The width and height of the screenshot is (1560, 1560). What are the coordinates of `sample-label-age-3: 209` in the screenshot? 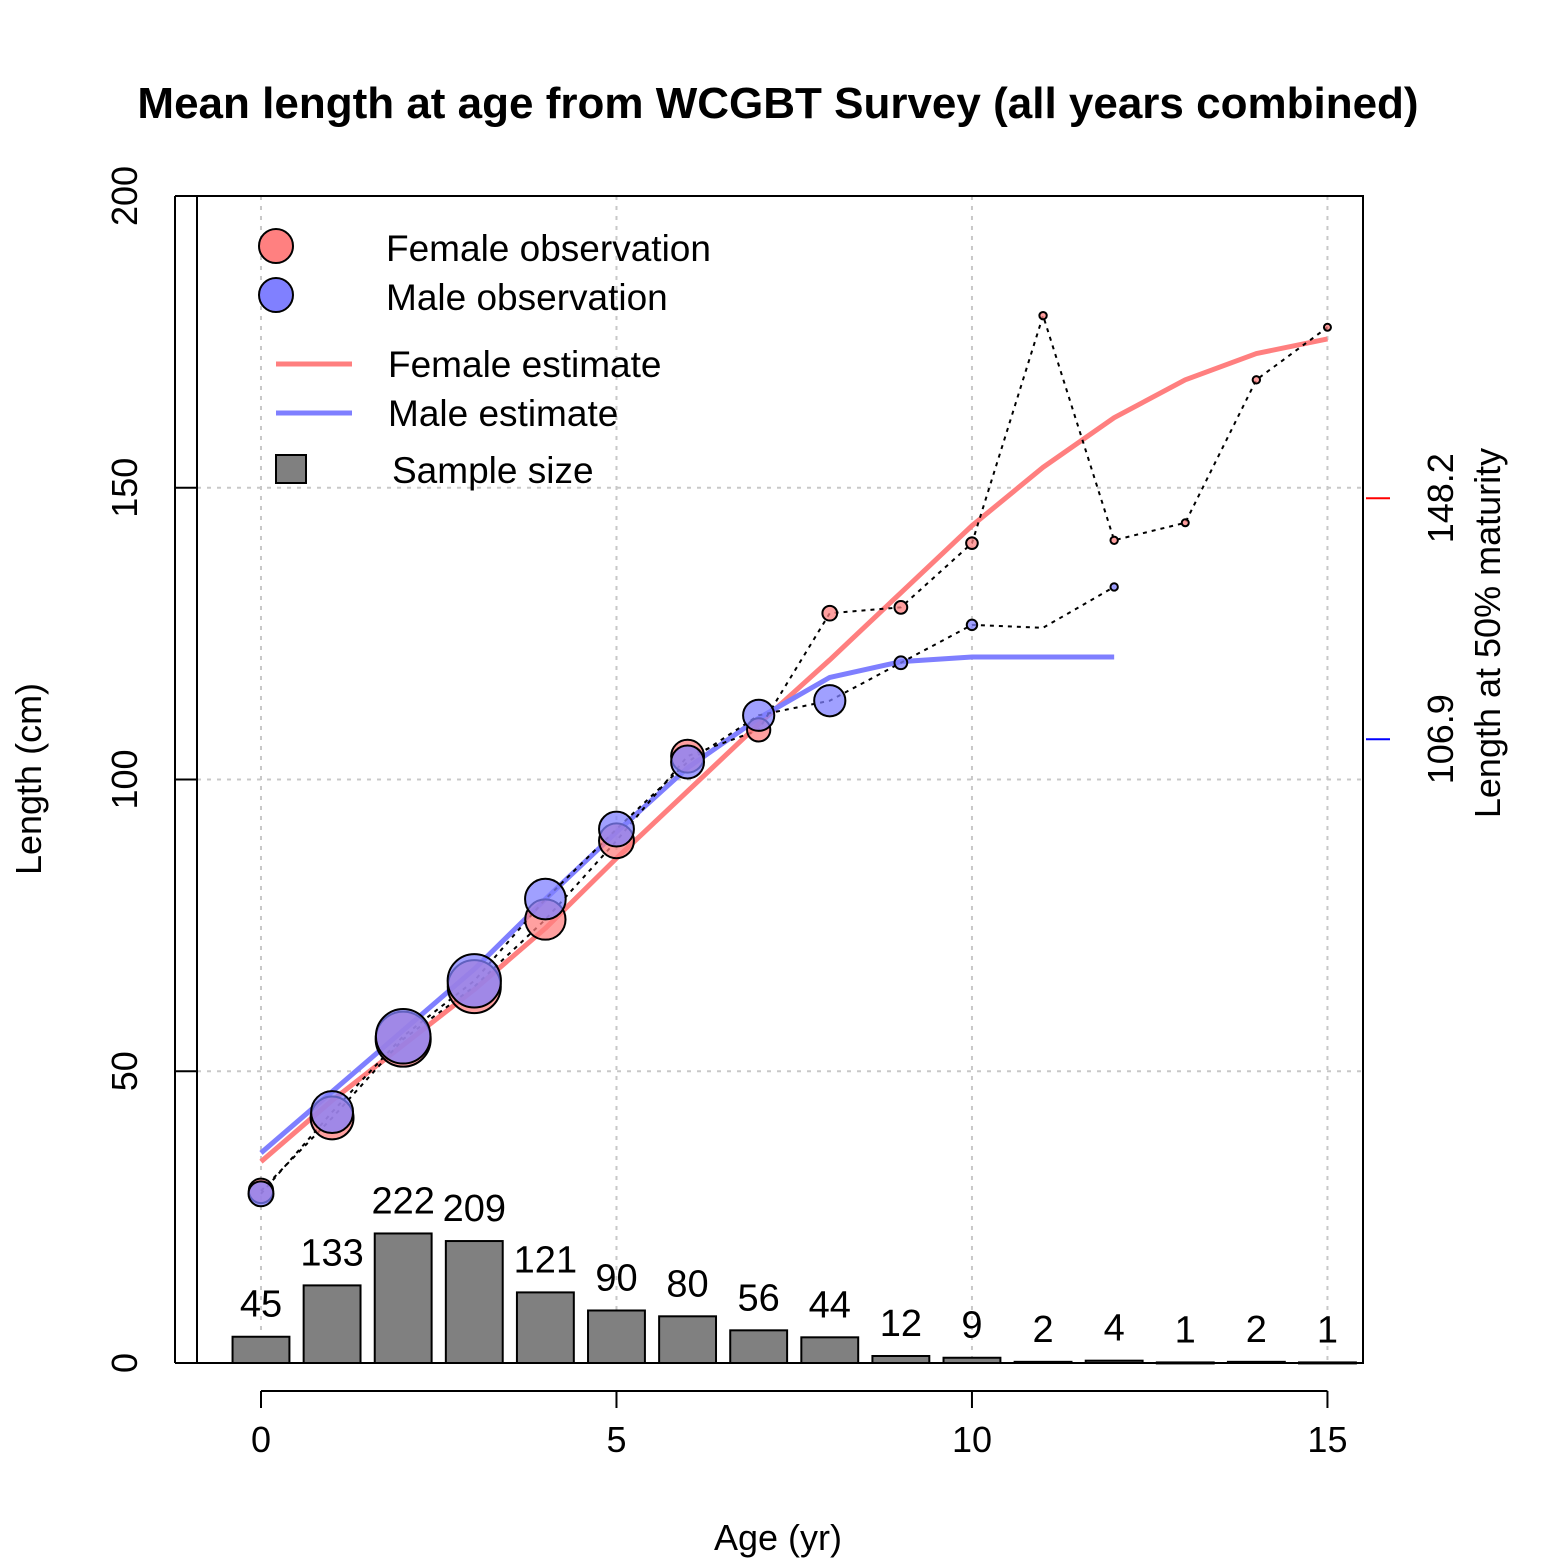 It's located at (474, 1209).